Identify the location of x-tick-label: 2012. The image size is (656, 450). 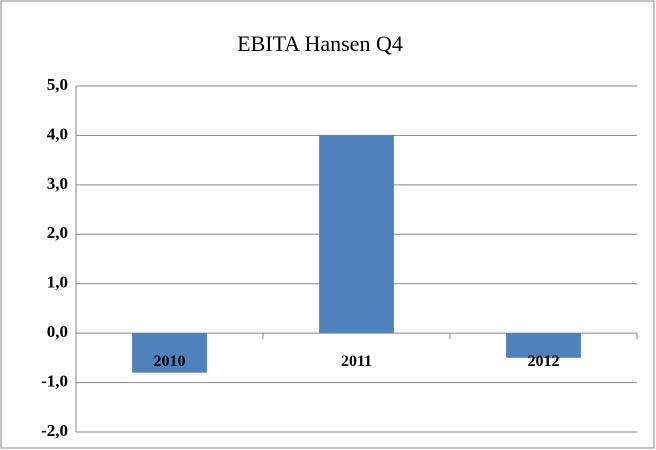
(544, 361).